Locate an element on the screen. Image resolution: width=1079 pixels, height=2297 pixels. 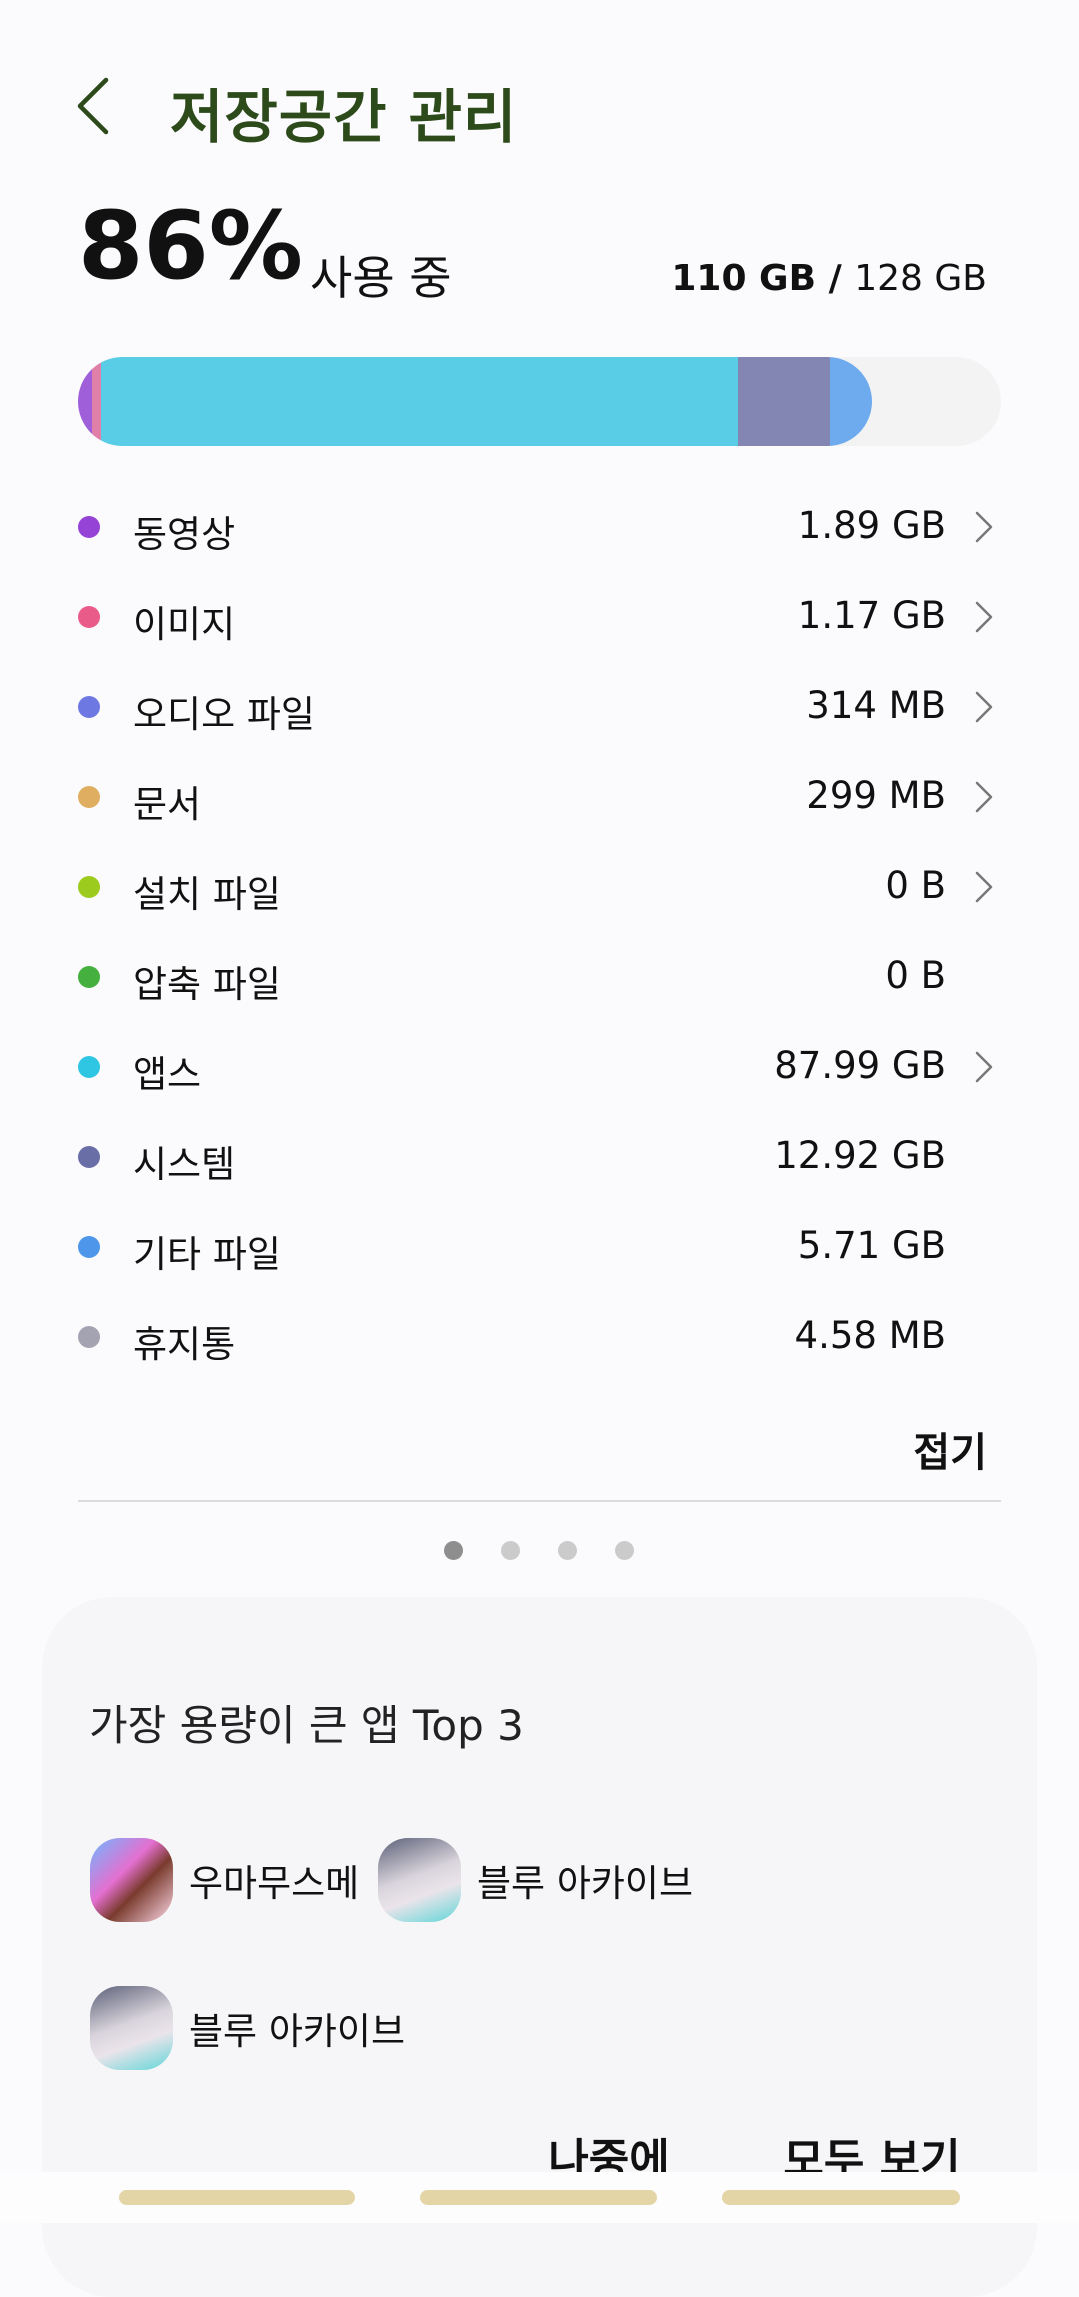
storage-bar is located at coordinates (539, 401).